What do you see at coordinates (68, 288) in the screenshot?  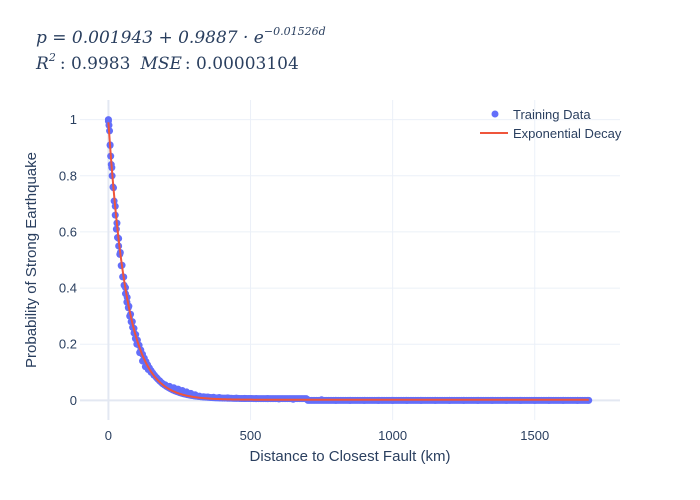 I see `y-tick-label: 0.4` at bounding box center [68, 288].